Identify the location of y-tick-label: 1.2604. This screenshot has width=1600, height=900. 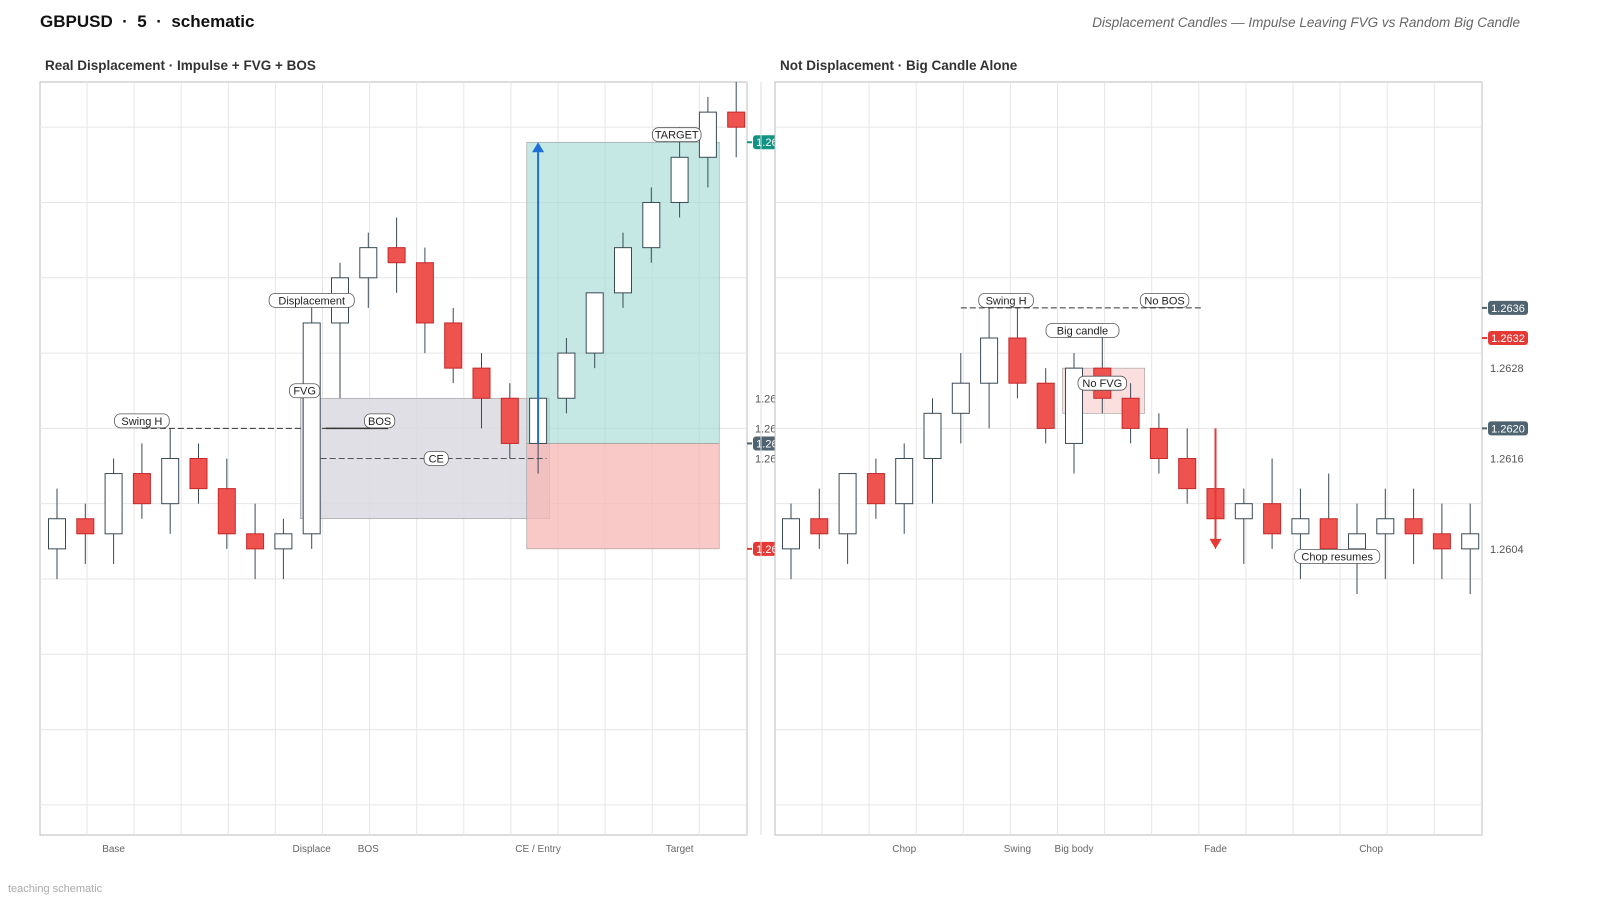
(1507, 550).